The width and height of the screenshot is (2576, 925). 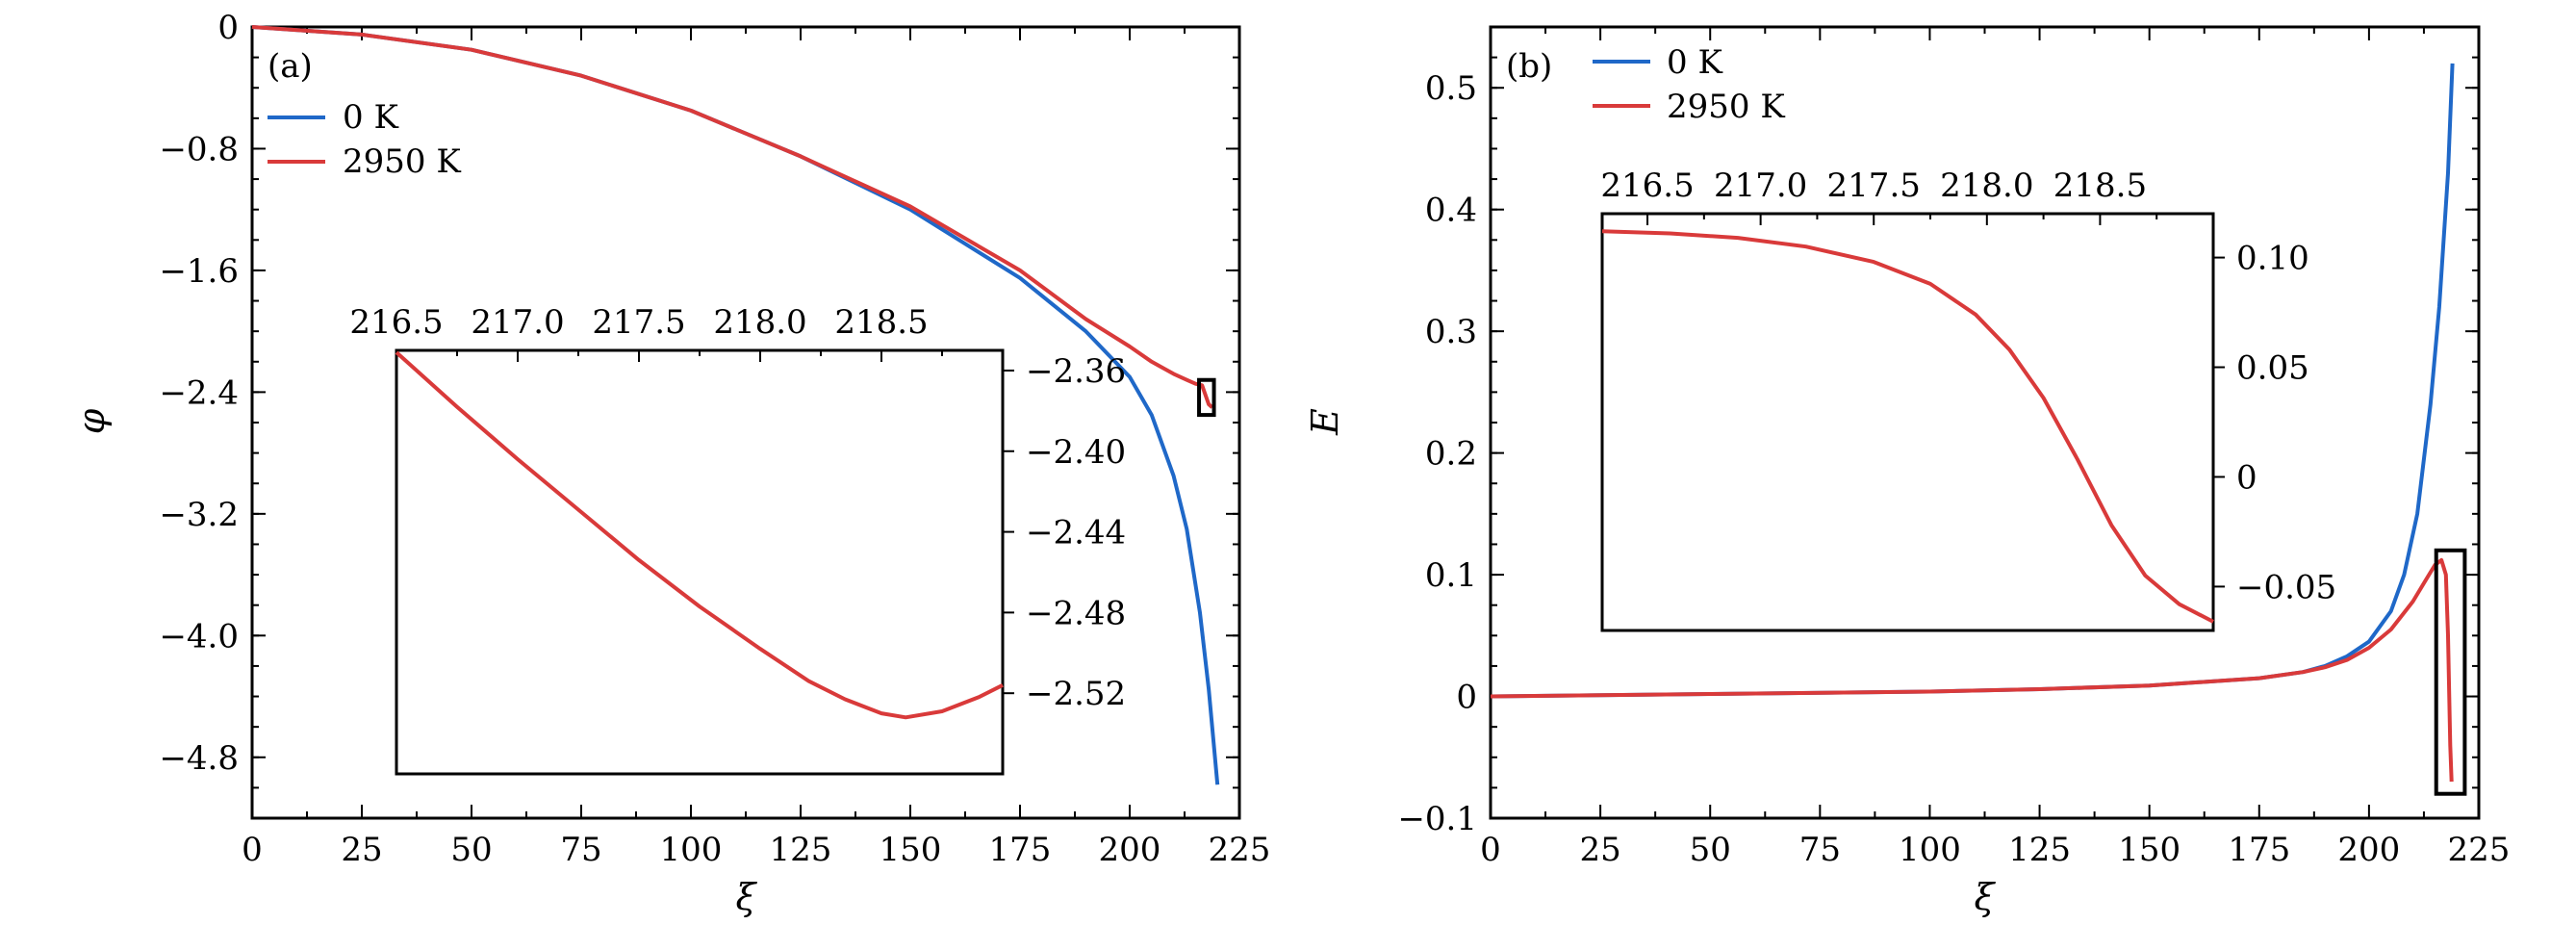 What do you see at coordinates (370, 117) in the screenshot?
I see `legend-a-0k-label: 0 K` at bounding box center [370, 117].